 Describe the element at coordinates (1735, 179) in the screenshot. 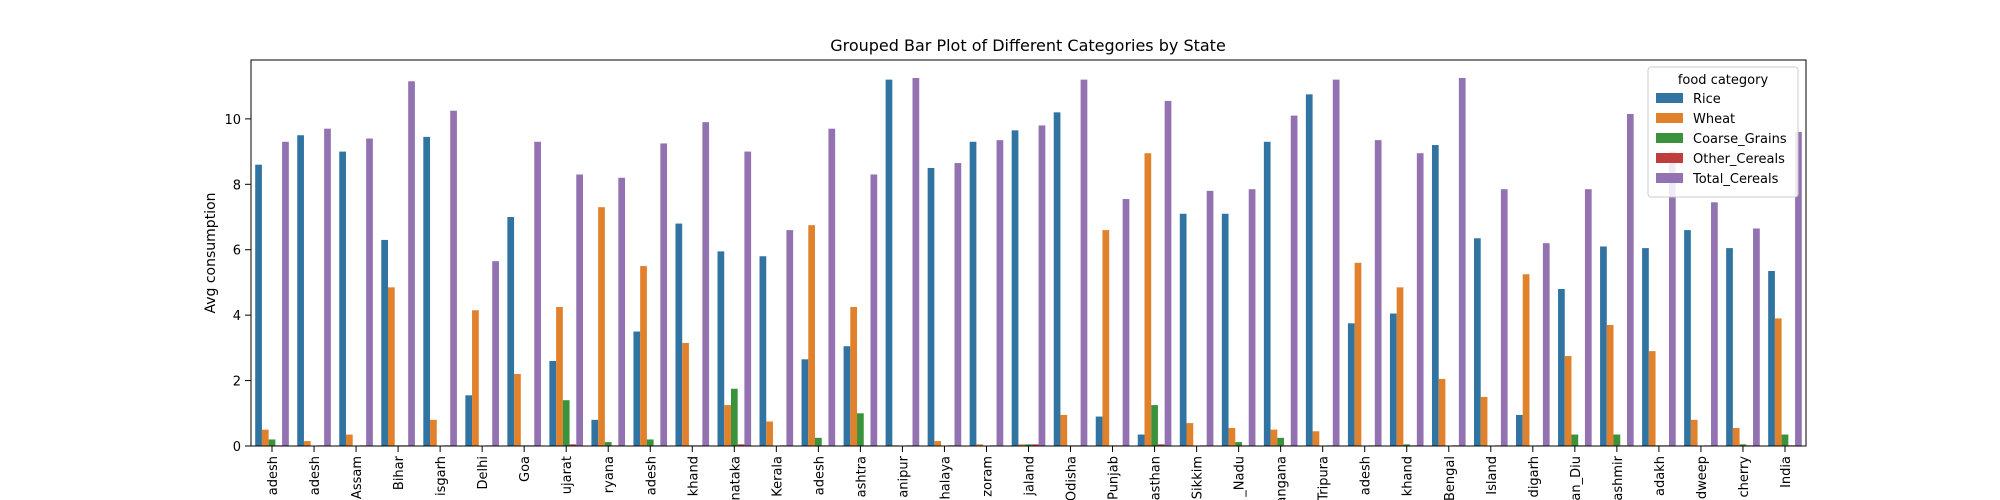

I see `legend-label: Total_Cereals` at that location.